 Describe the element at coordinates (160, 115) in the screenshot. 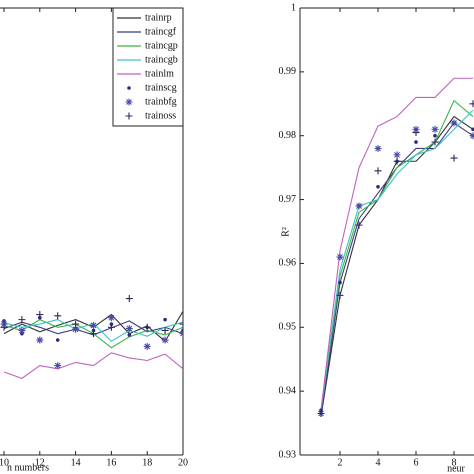

I see `legend-label: trainoss` at that location.